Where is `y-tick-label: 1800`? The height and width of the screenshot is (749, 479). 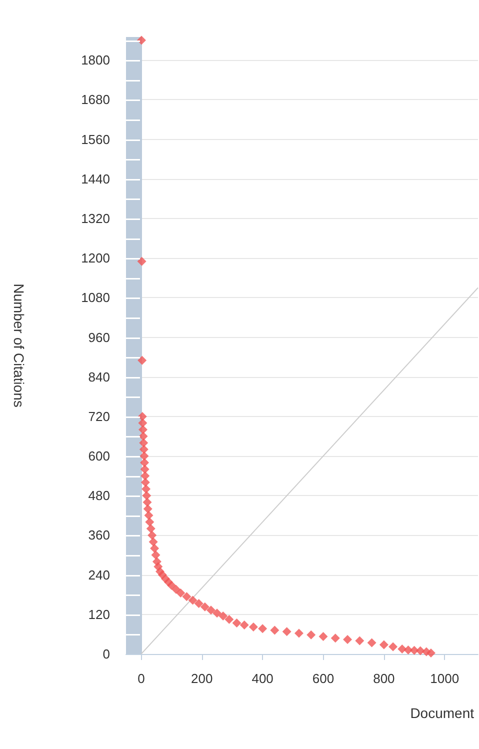 y-tick-label: 1800 is located at coordinates (95, 60).